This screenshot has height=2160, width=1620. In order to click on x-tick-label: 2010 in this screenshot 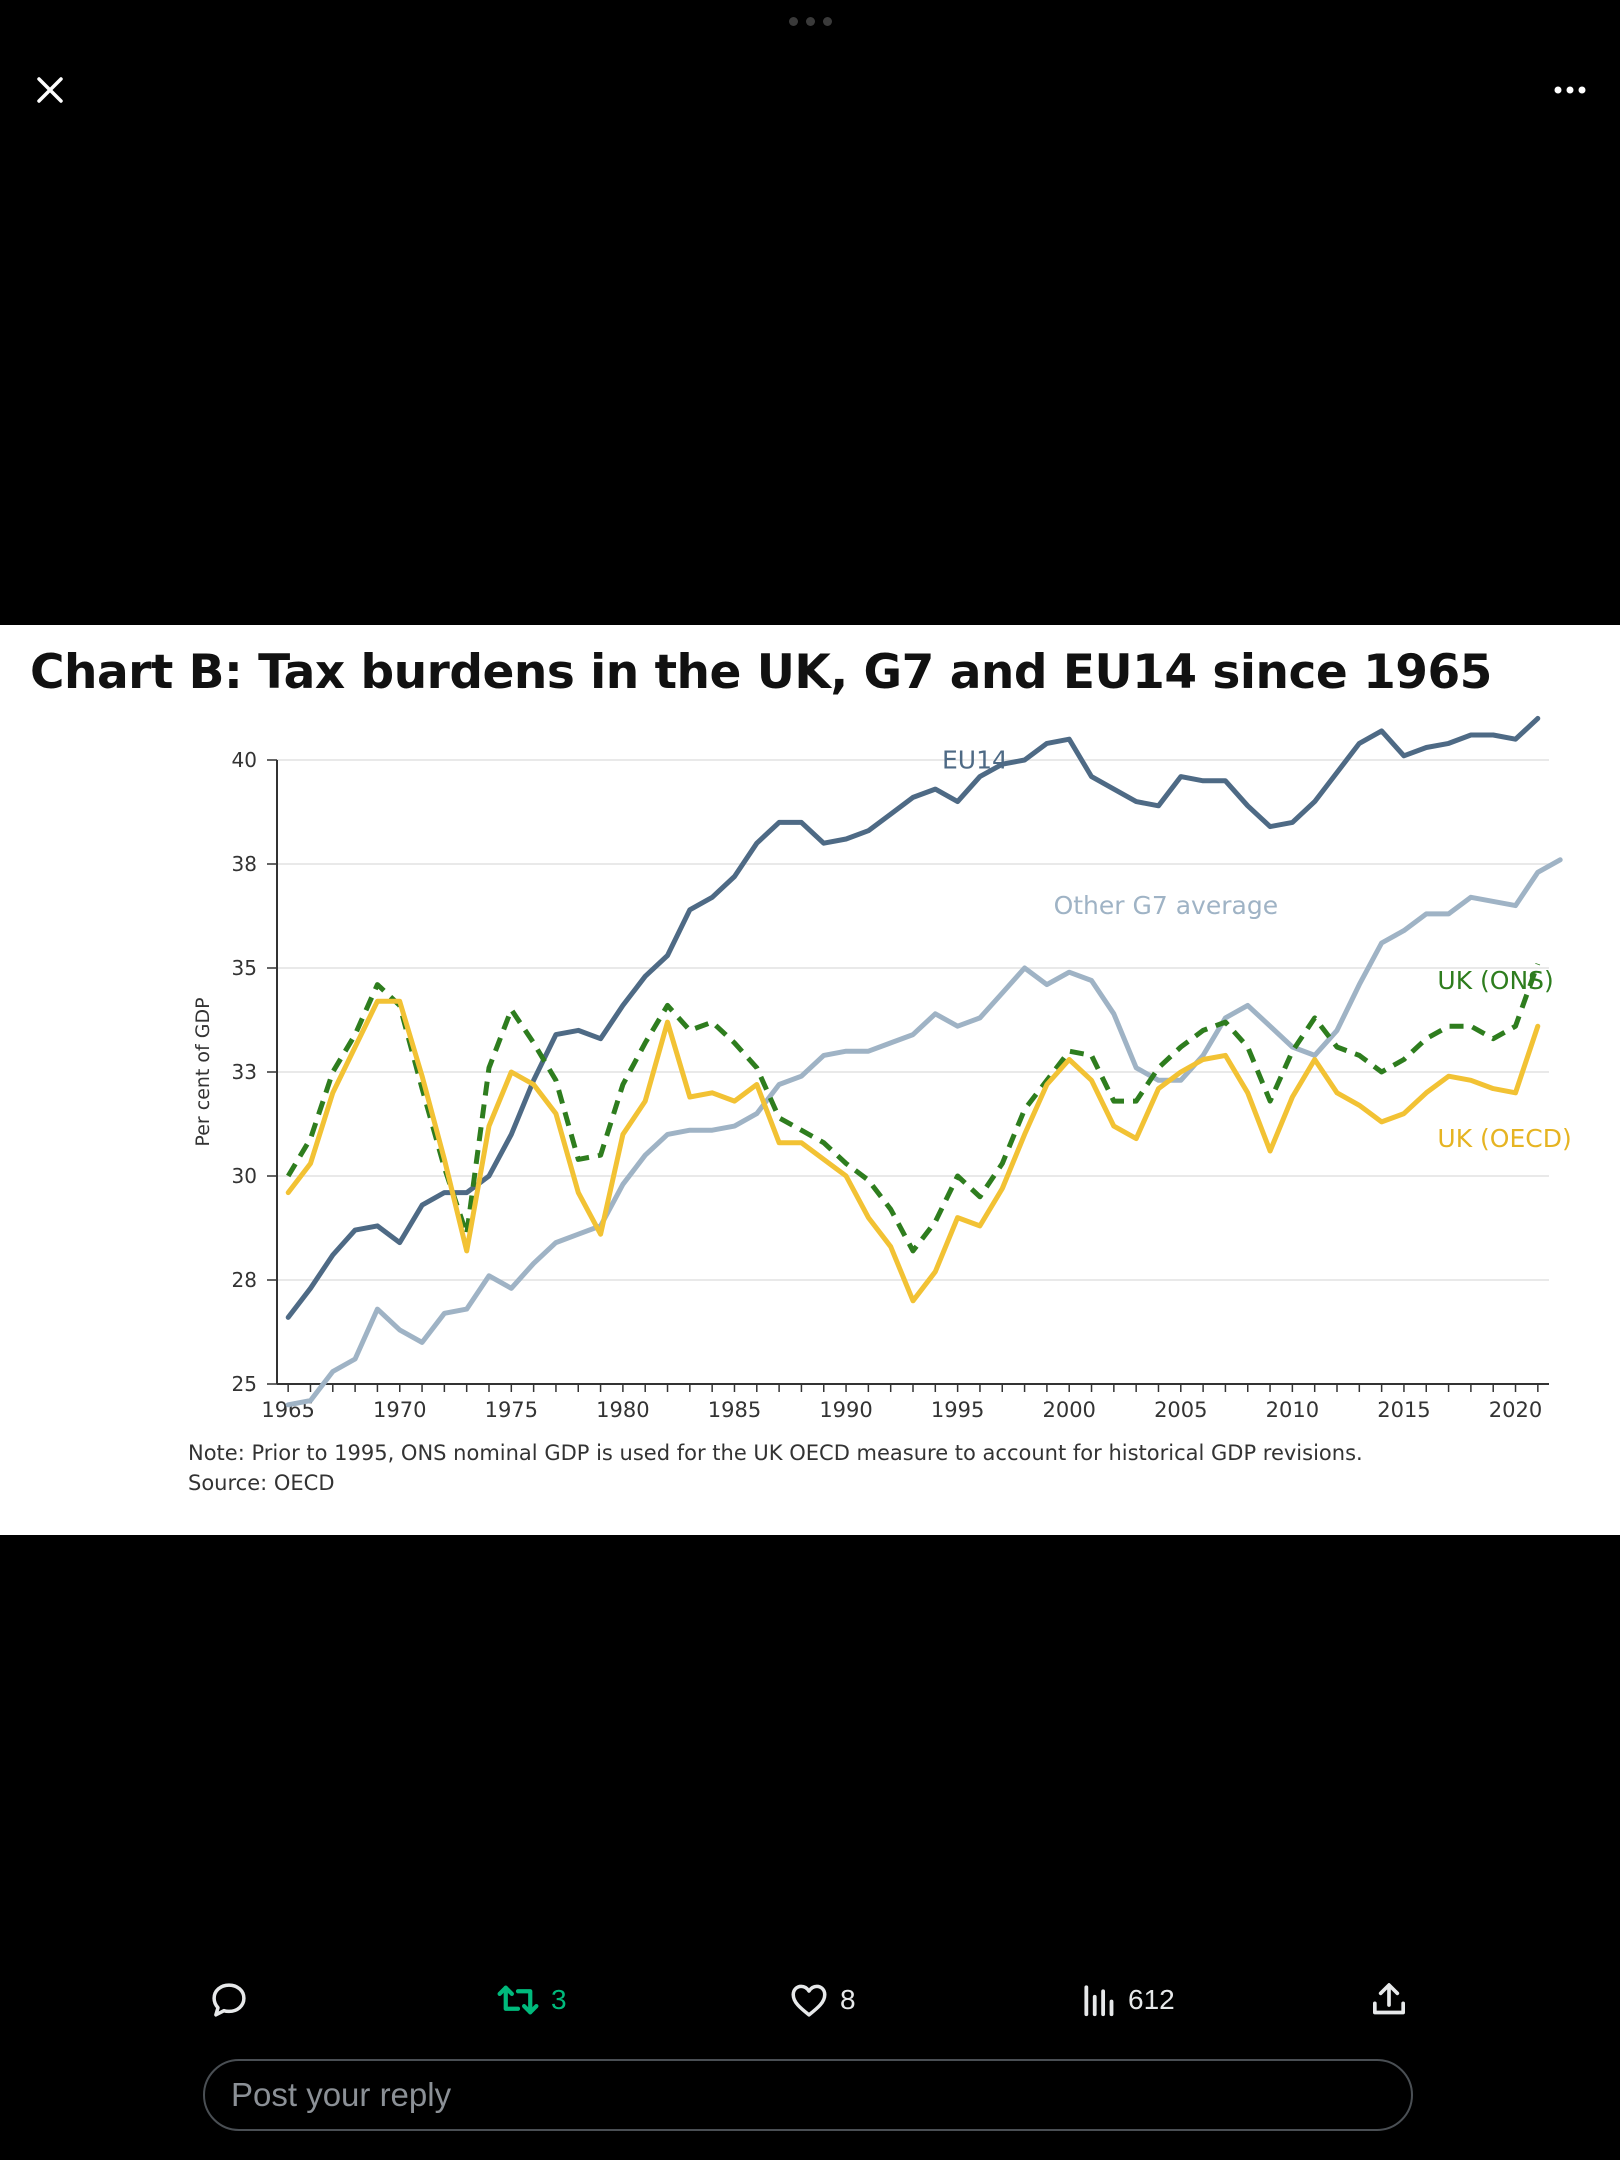, I will do `click(1292, 1410)`.